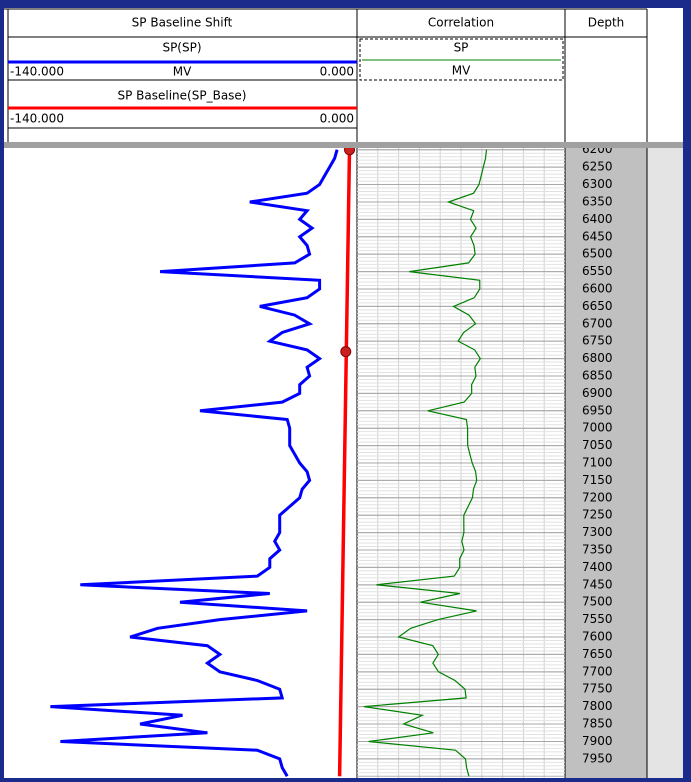  I want to click on depth-label: 7000, so click(597, 428).